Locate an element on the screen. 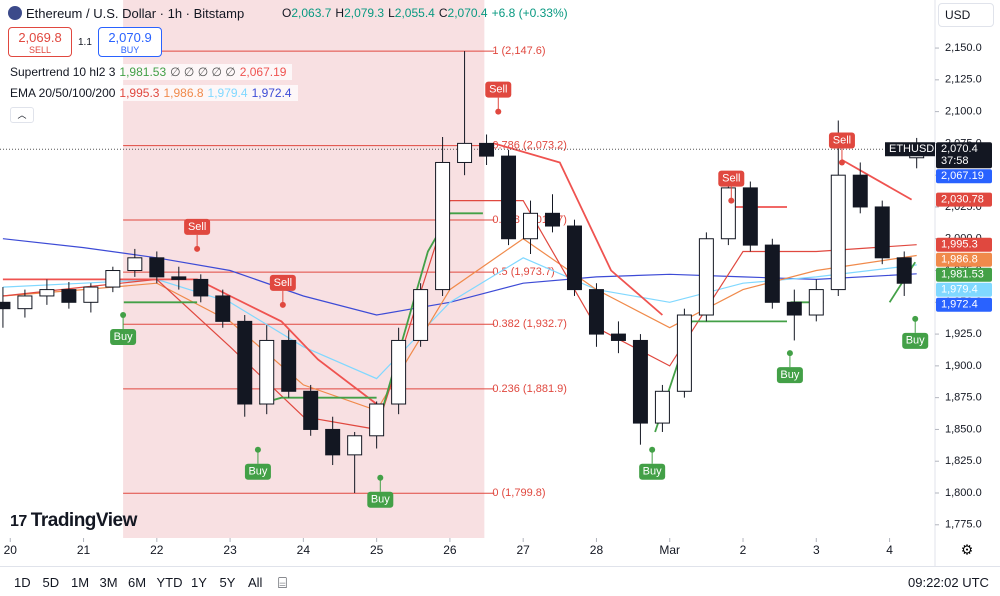  x-tick-label: 26 is located at coordinates (450, 550).